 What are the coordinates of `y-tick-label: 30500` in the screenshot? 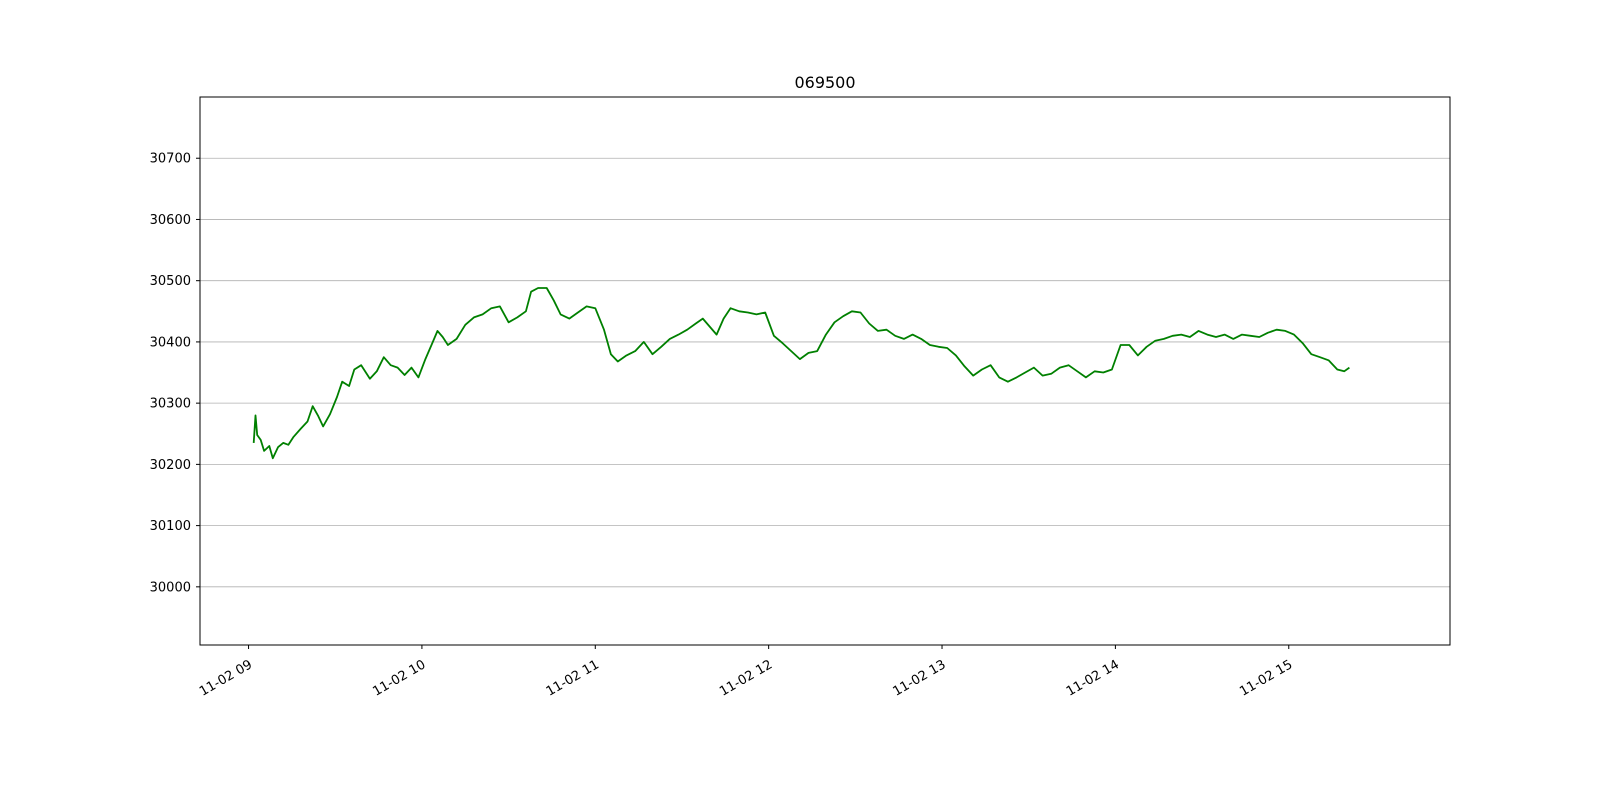 It's located at (170, 281).